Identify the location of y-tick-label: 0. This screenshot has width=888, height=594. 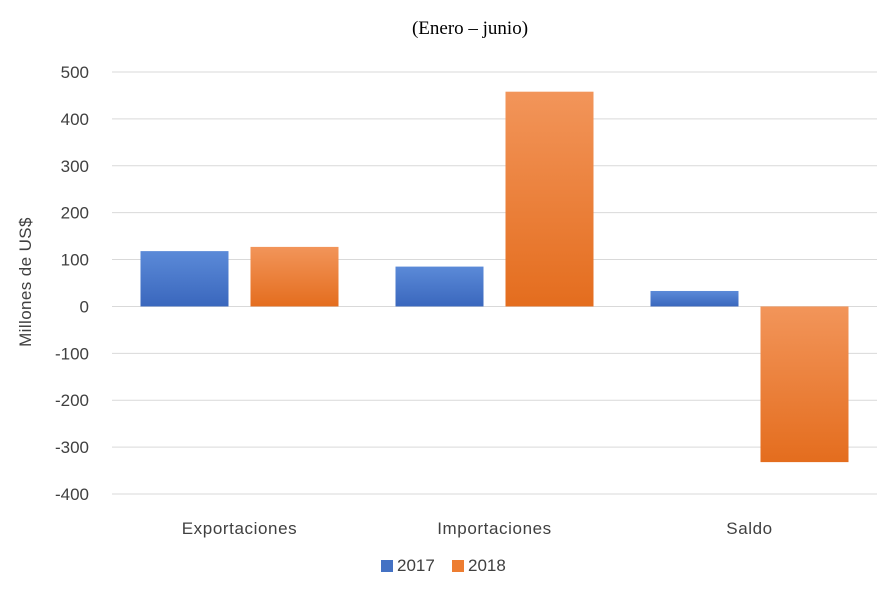
(84, 306).